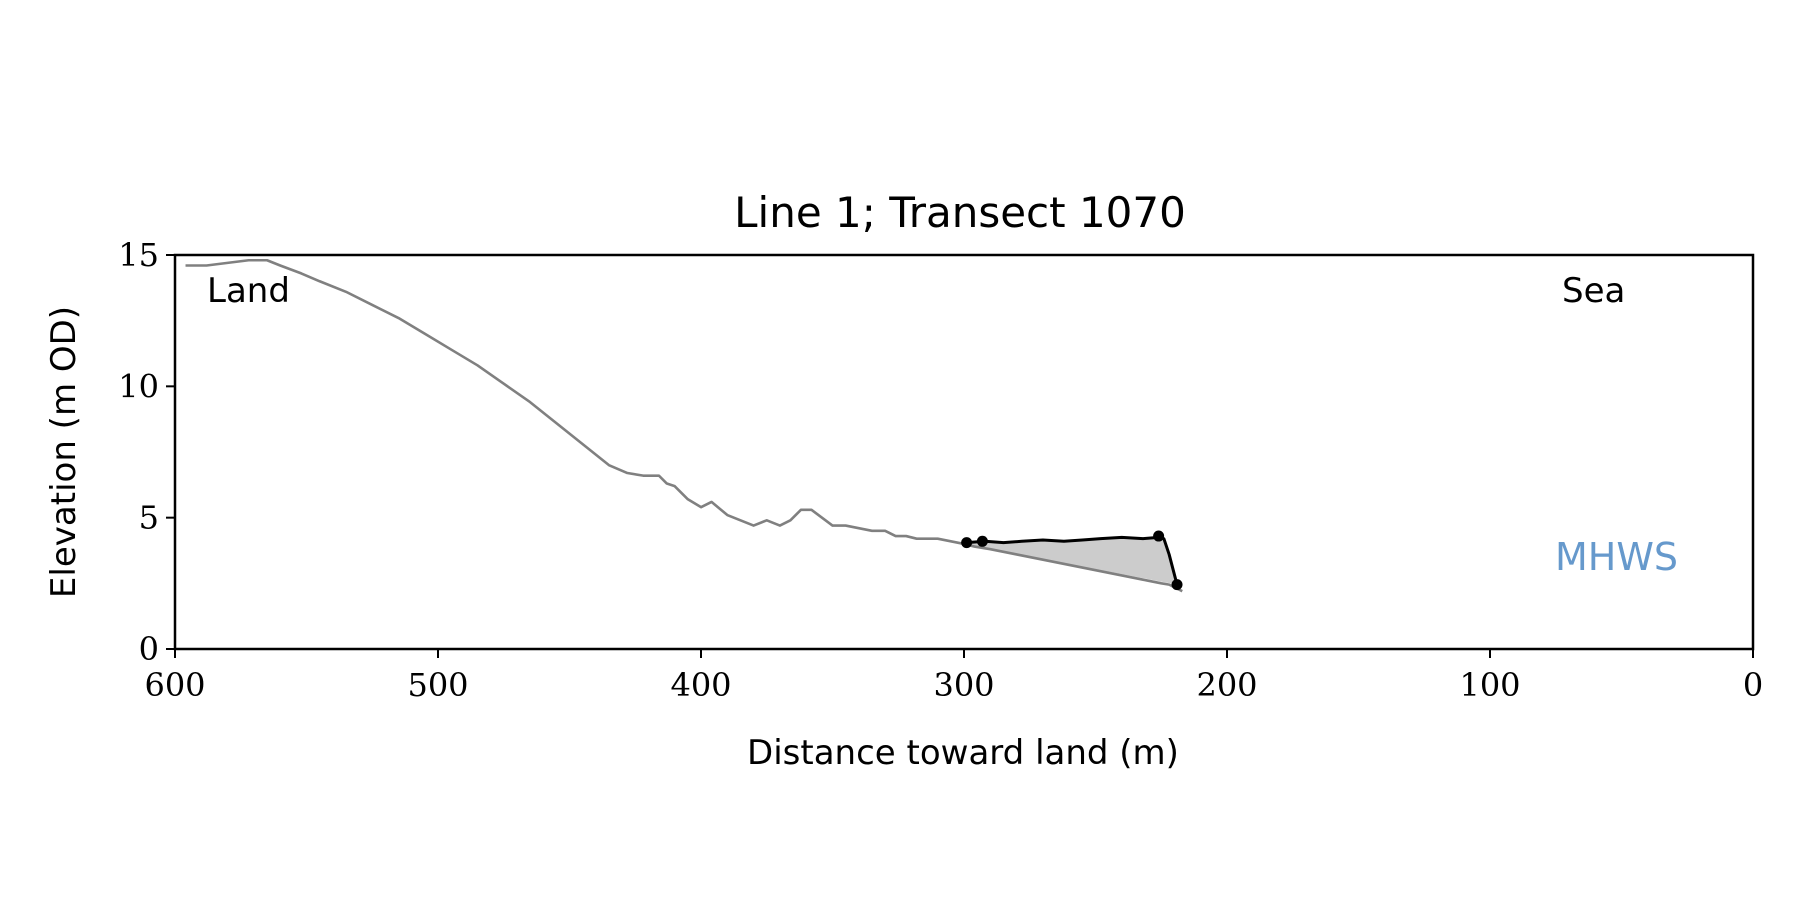 Image resolution: width=1800 pixels, height=900 pixels. What do you see at coordinates (1071, 561) in the screenshot?
I see `shaded-region` at bounding box center [1071, 561].